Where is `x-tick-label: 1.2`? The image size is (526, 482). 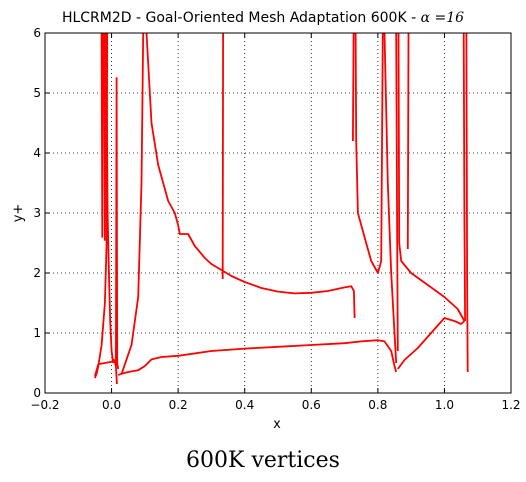
x-tick-label: 1.2 is located at coordinates (510, 405).